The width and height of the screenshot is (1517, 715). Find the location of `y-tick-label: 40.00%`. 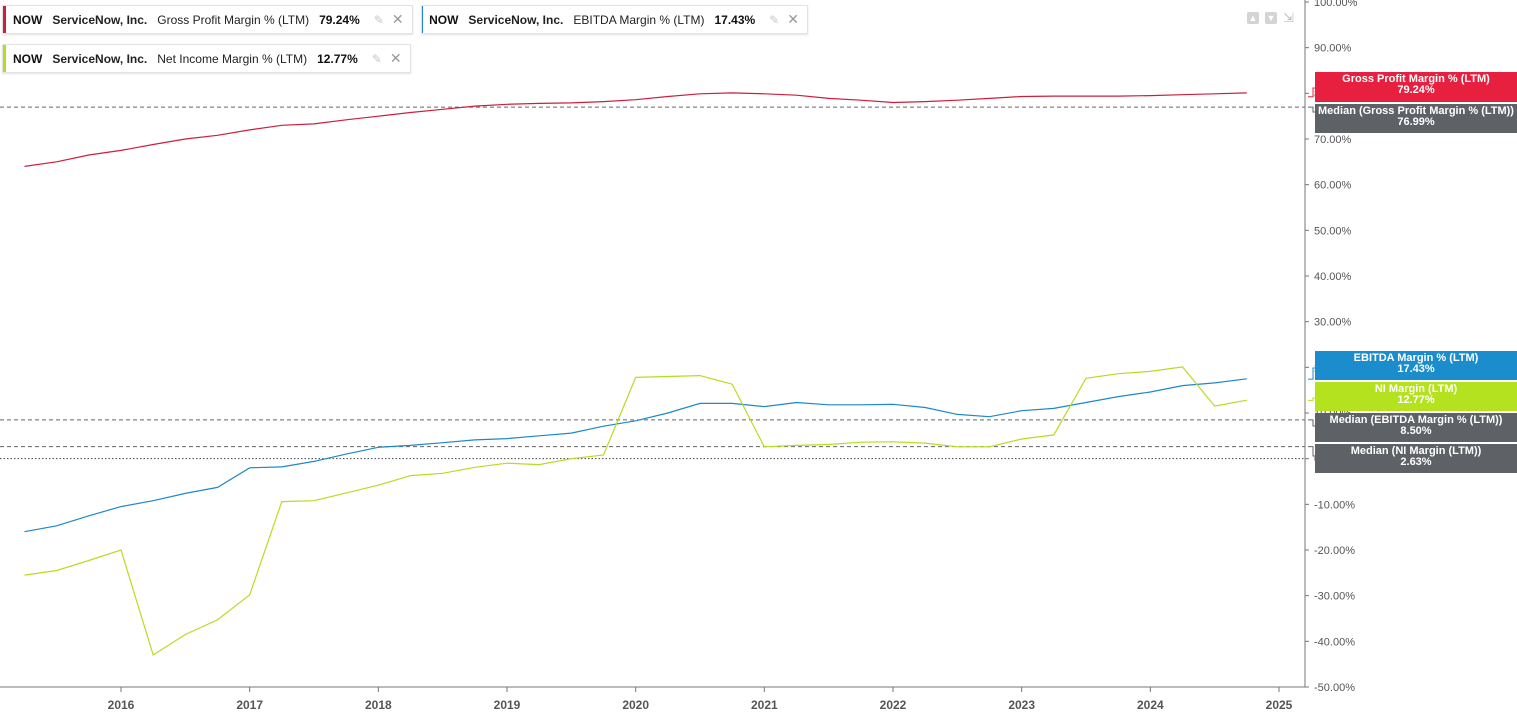

y-tick-label: 40.00% is located at coordinates (1333, 277).